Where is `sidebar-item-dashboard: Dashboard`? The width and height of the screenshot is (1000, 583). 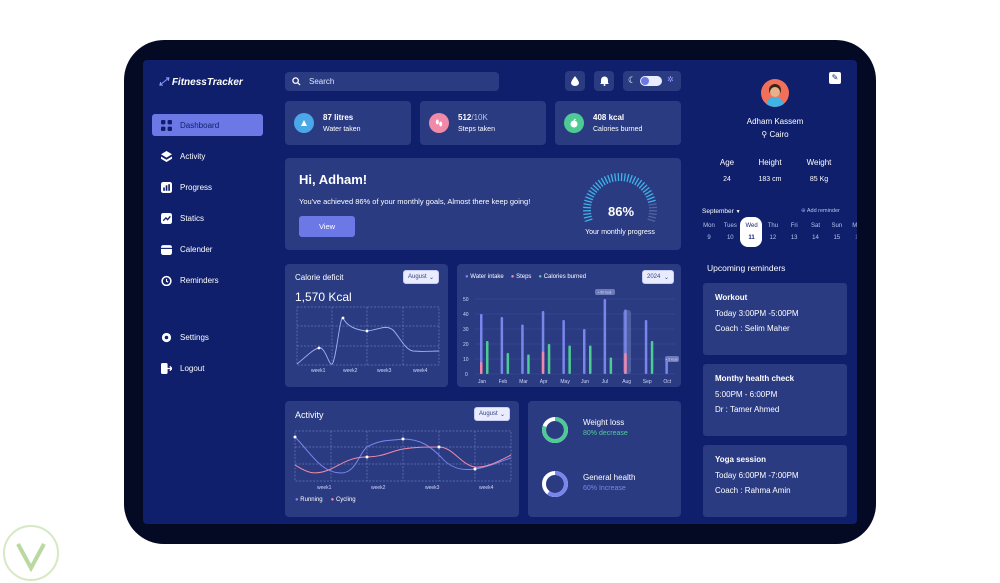
sidebar-item-dashboard: Dashboard is located at coordinates (207, 125).